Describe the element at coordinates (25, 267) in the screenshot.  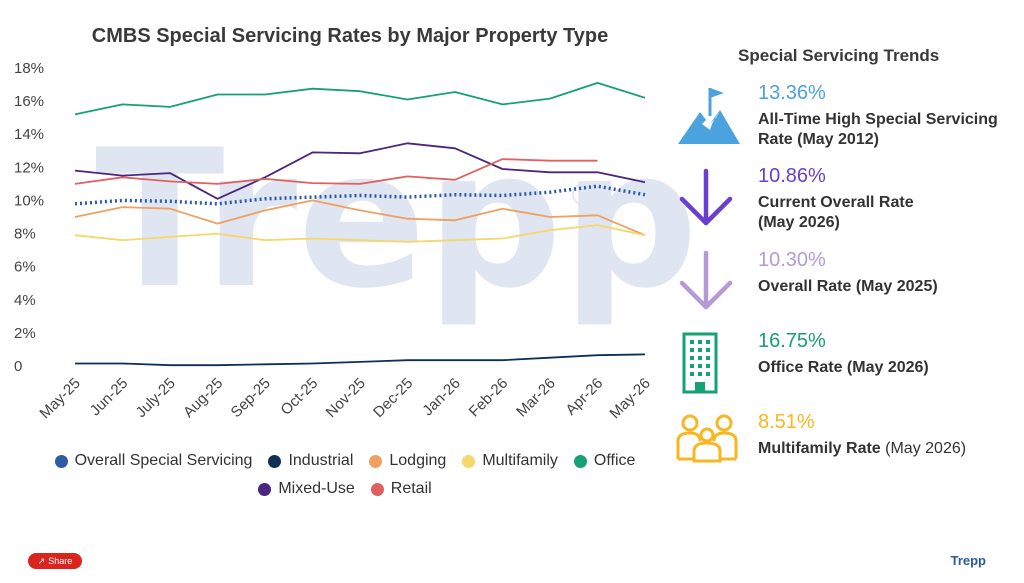
I see `y-tick-label: 6%` at that location.